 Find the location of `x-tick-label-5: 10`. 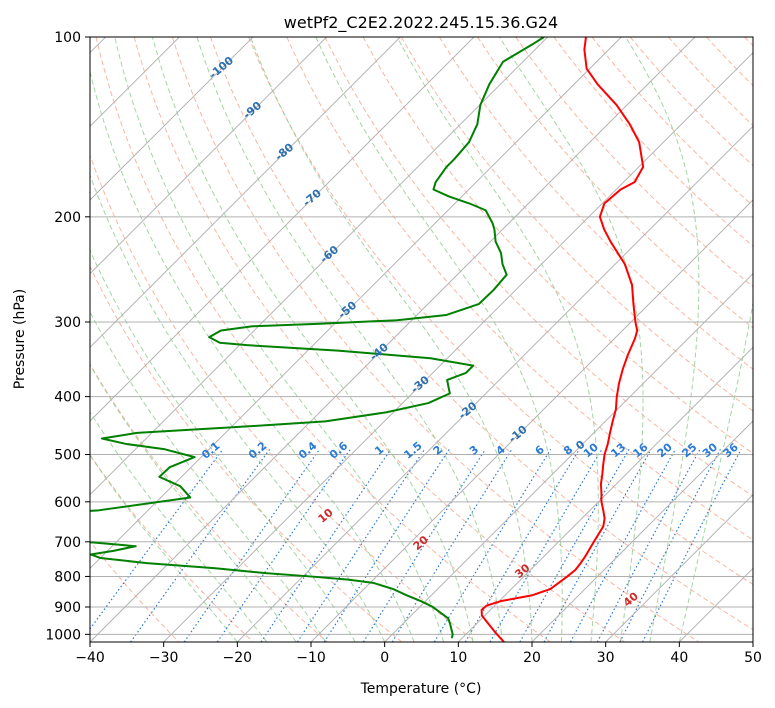

x-tick-label-5: 10 is located at coordinates (458, 658).